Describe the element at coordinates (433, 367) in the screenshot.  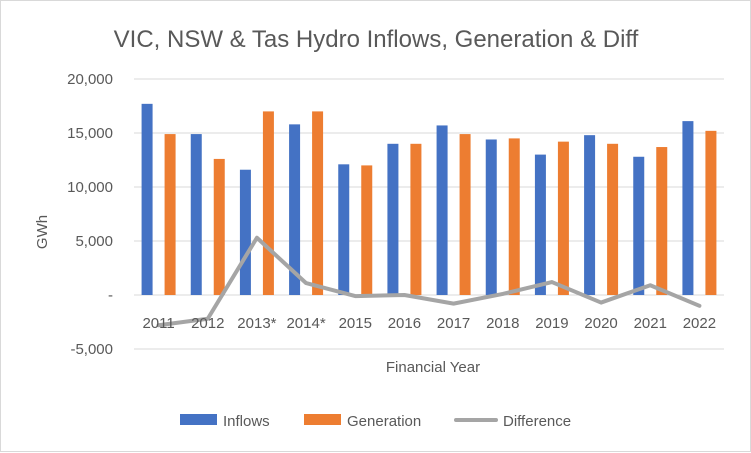
I see `x-axis-title: Financial Year` at that location.